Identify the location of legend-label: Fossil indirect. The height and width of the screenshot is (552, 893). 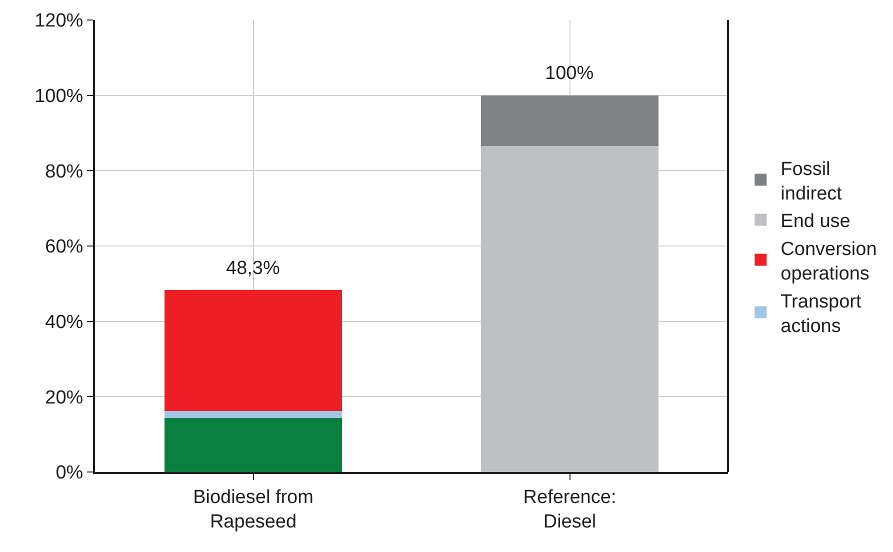
(811, 181).